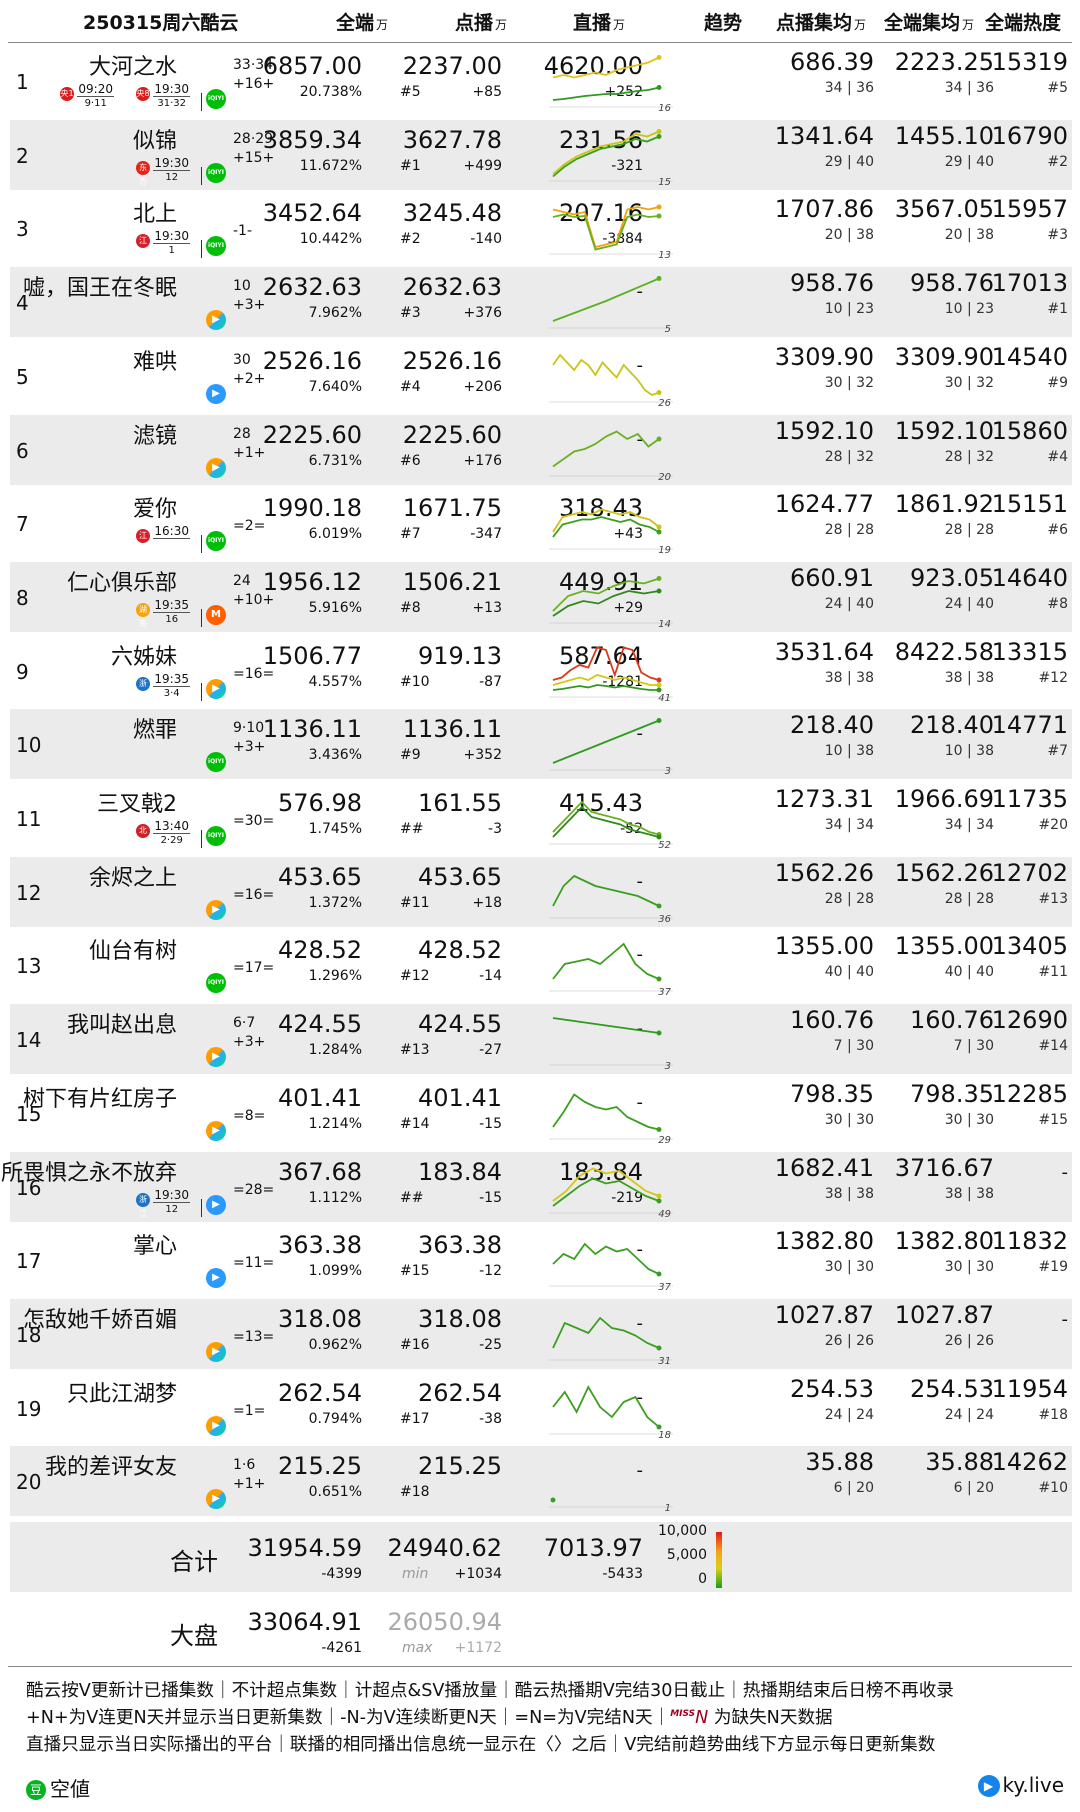  I want to click on channel-logo-icon: 浙江, so click(143, 689).